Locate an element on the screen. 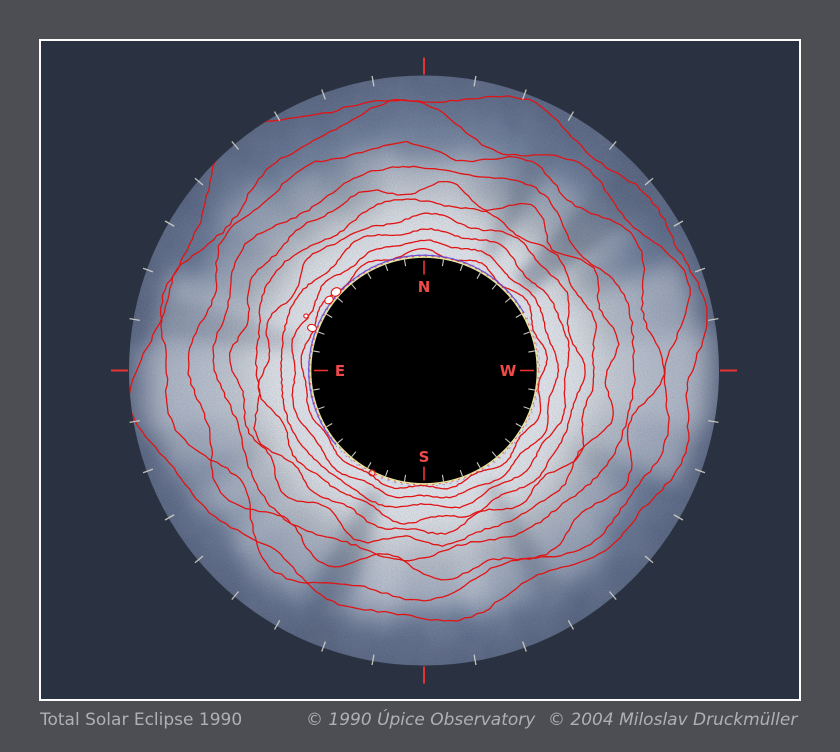  violet-speckle-ring is located at coordinates (424, 370).